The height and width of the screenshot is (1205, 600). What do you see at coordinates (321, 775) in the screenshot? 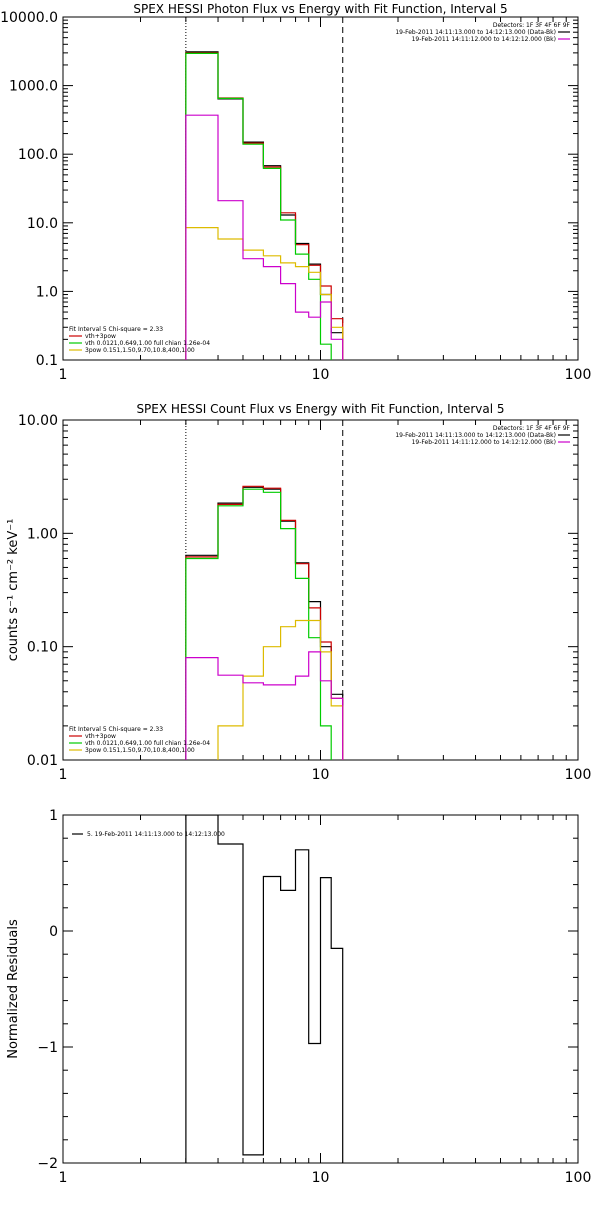
I see `count-flux-x-tick-label: 10` at bounding box center [321, 775].